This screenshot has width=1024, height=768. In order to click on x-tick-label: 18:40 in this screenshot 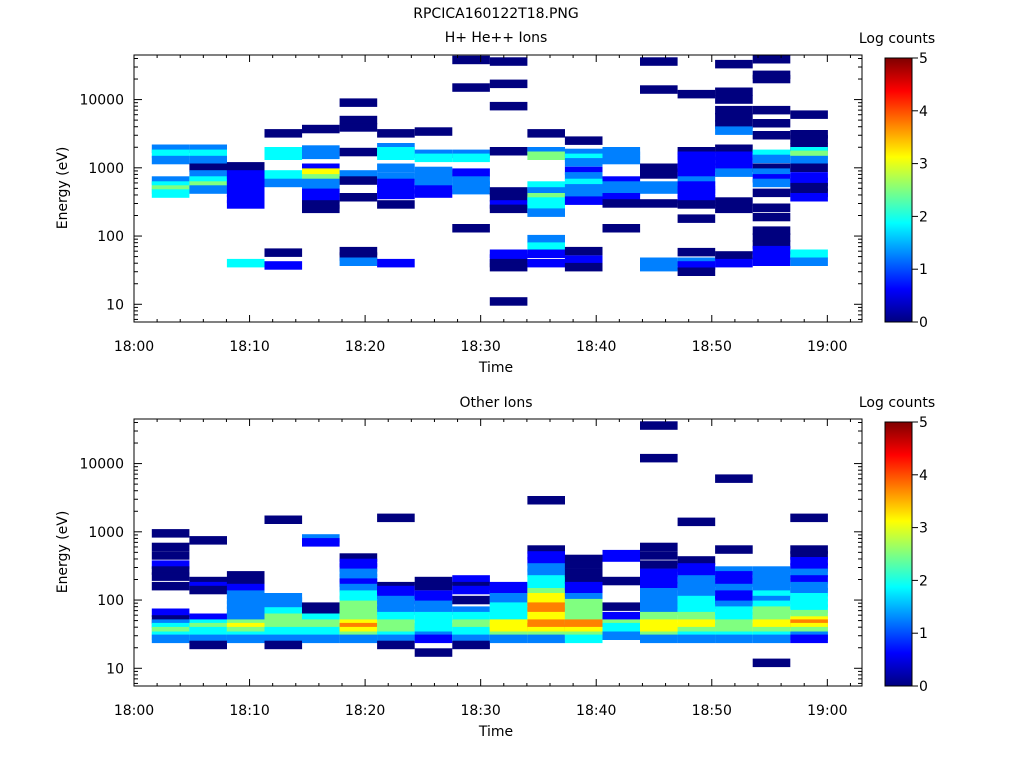, I will do `click(596, 347)`.